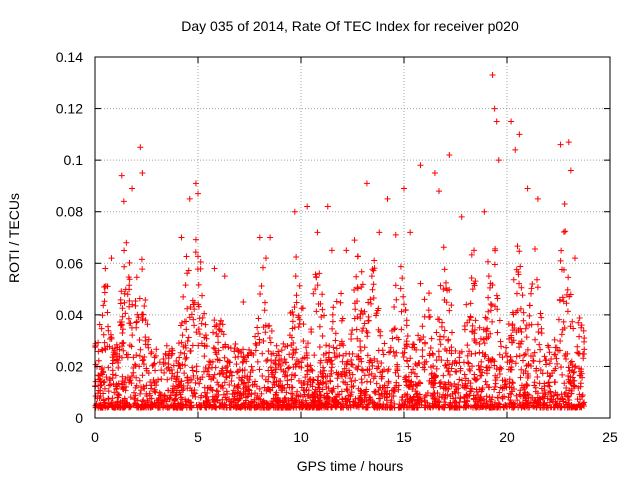 This screenshot has height=480, width=640. Describe the element at coordinates (69, 109) in the screenshot. I see `y-tick-label: 0.12` at that location.